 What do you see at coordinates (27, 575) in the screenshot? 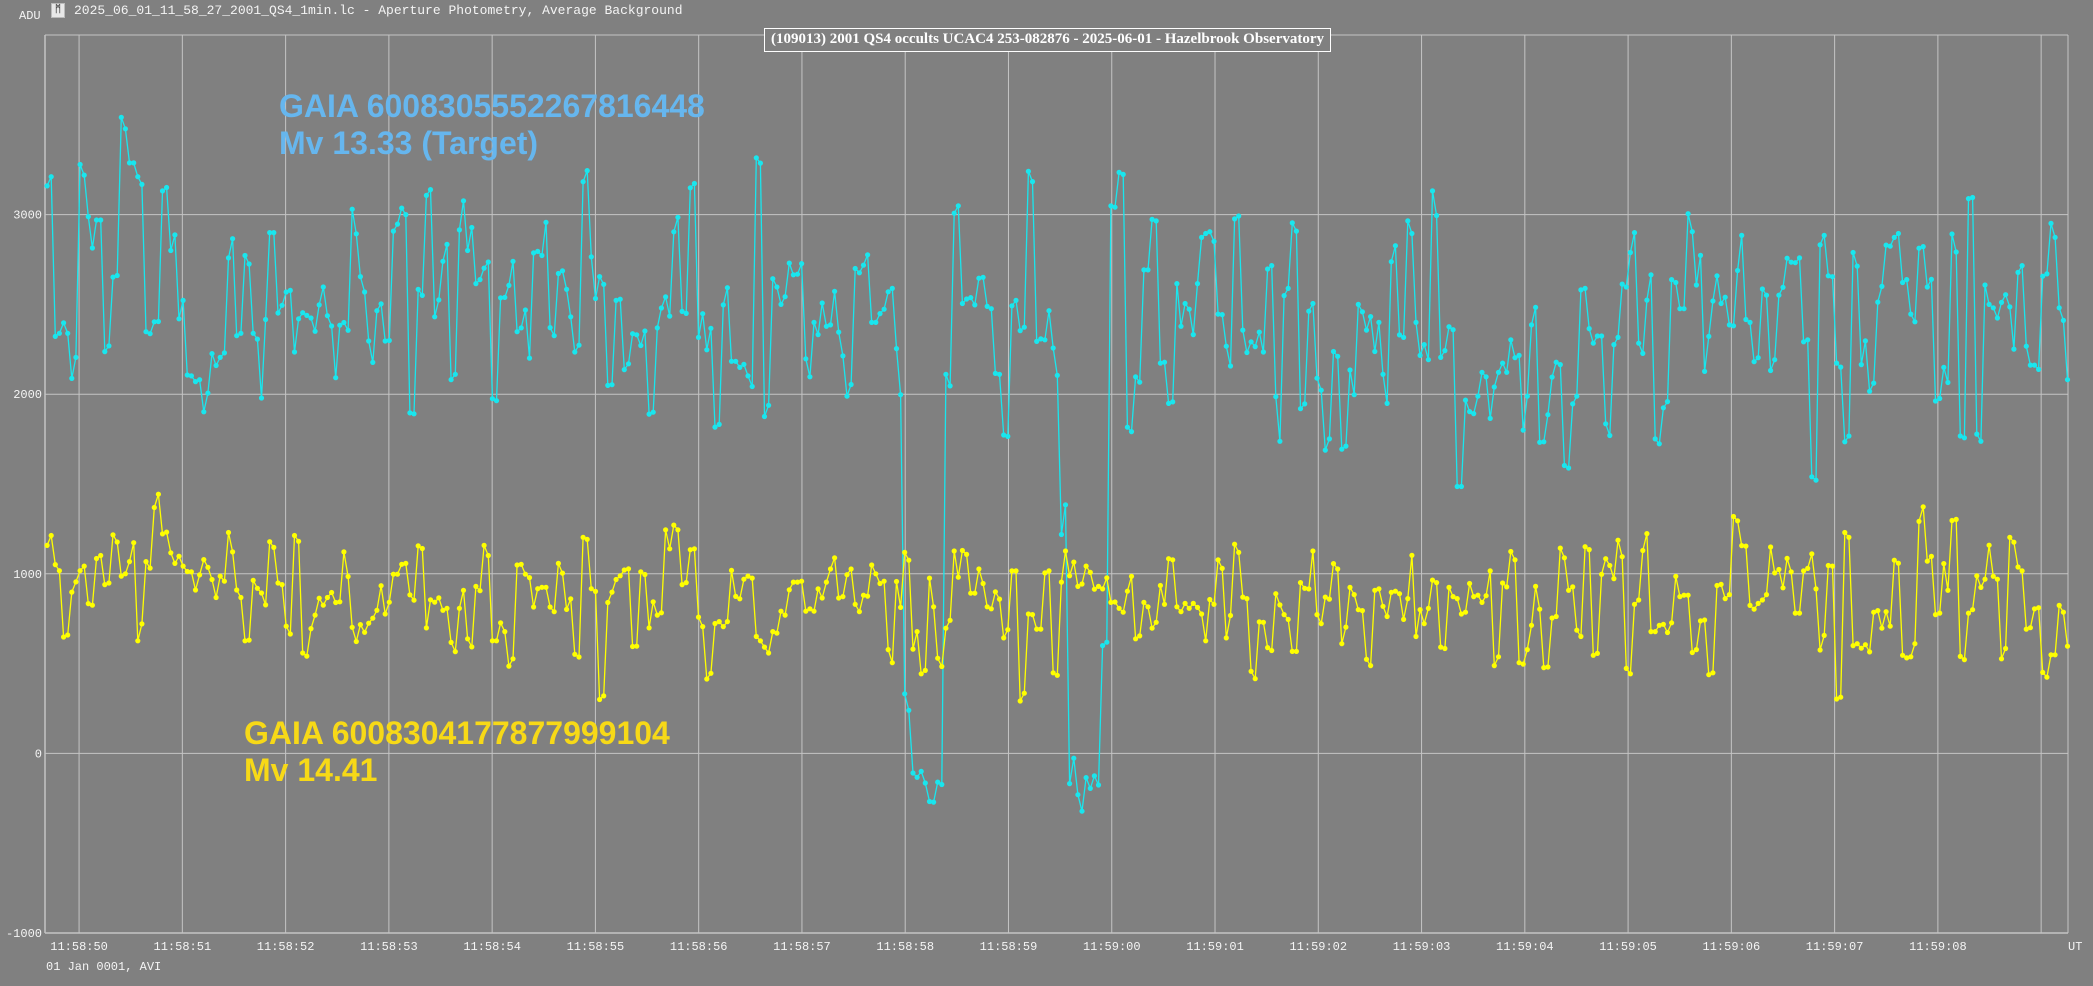
I see `y-tick-label: 1000` at bounding box center [27, 575].